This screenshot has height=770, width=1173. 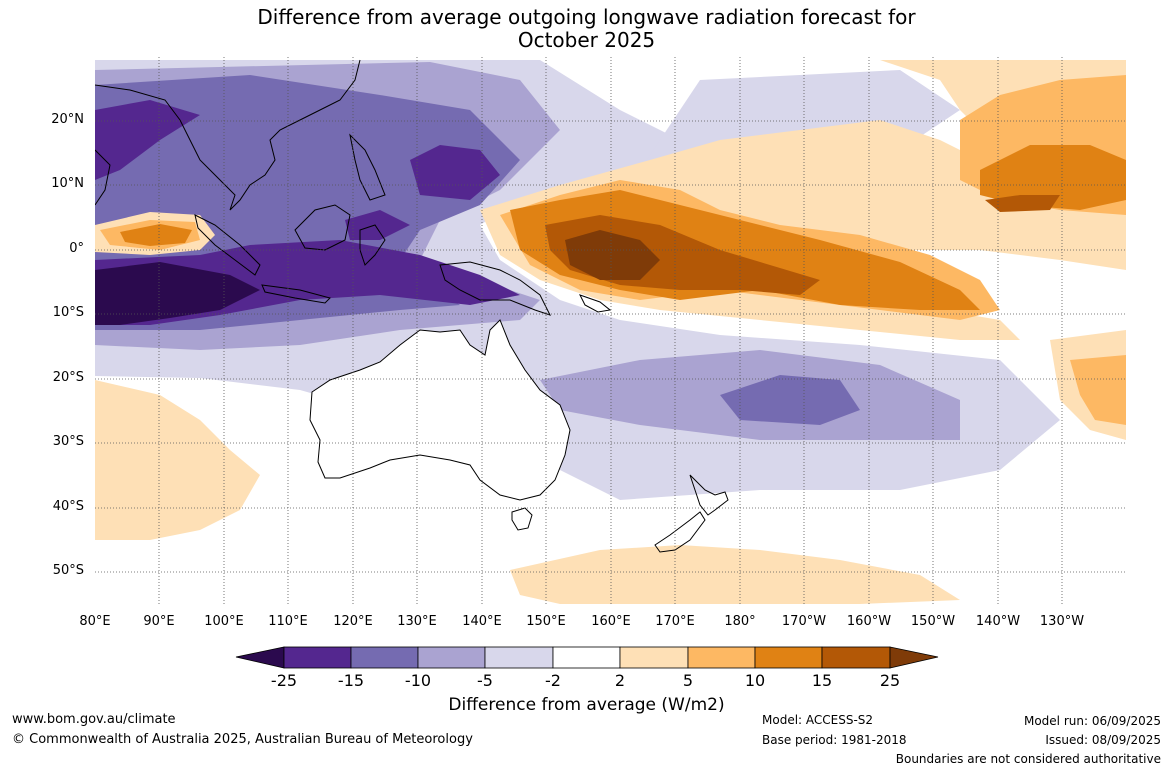 What do you see at coordinates (998, 621) in the screenshot?
I see `lon-label-140w: 140°W` at bounding box center [998, 621].